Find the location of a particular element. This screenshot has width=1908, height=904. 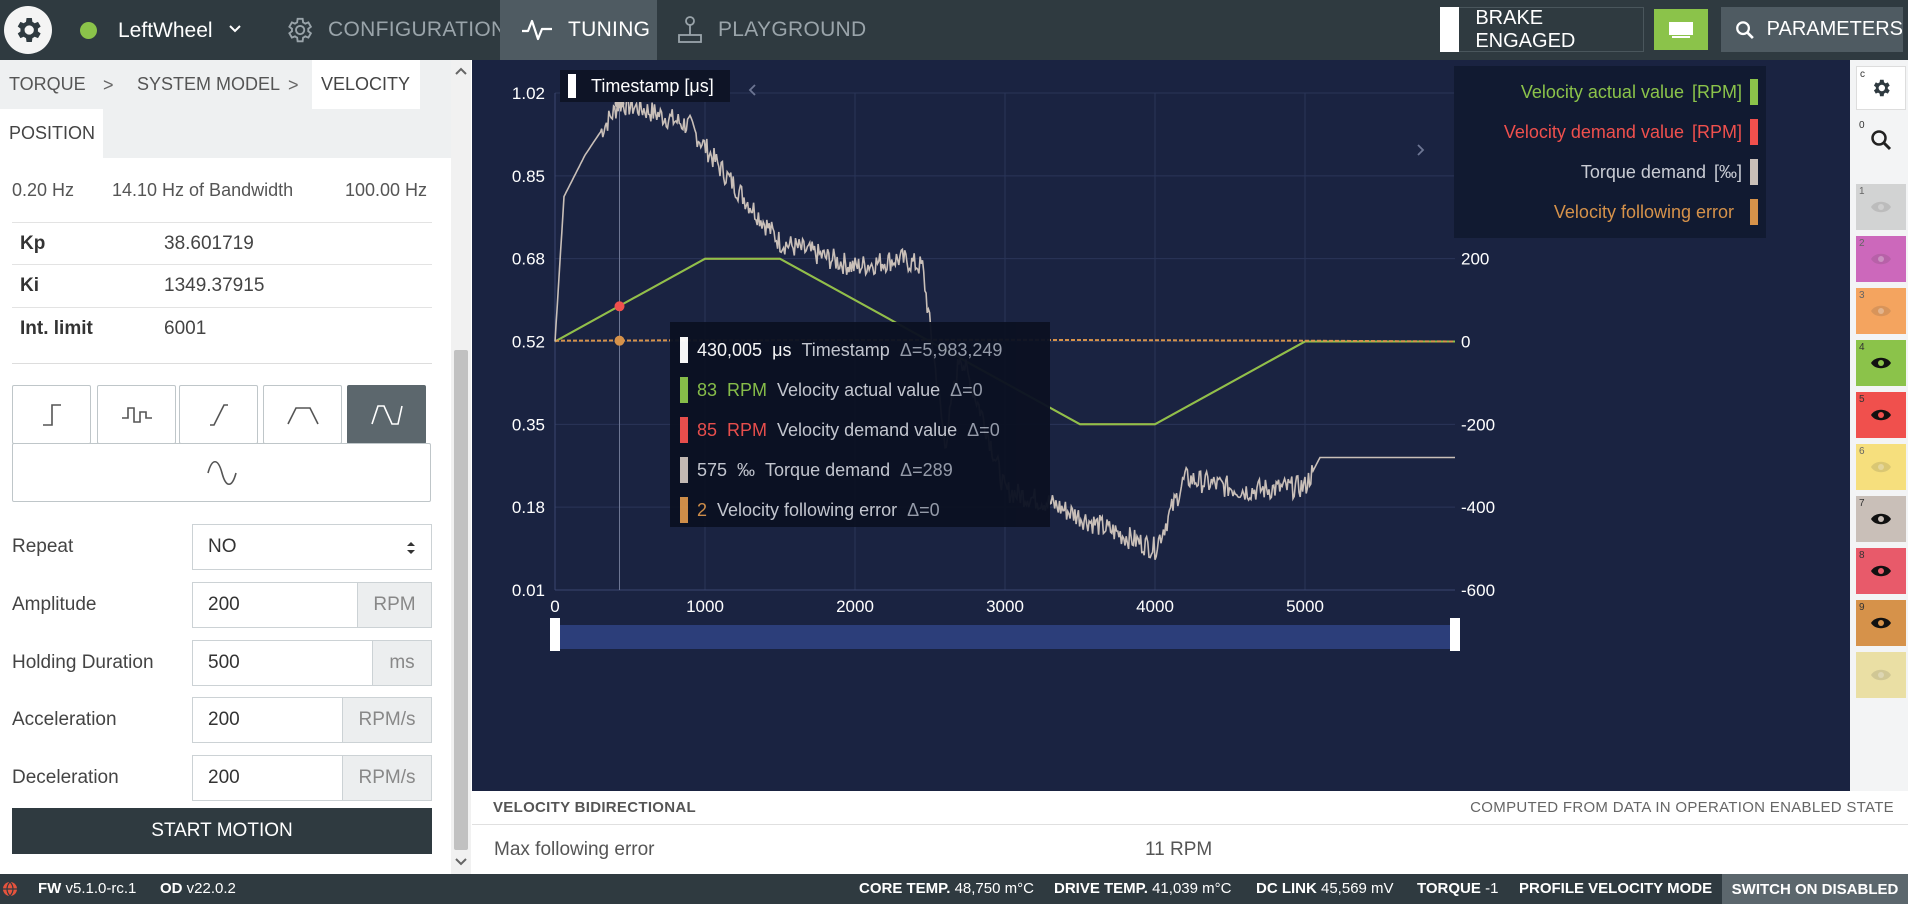

nav-configuration: CONFIGURATION is located at coordinates (395, 30).